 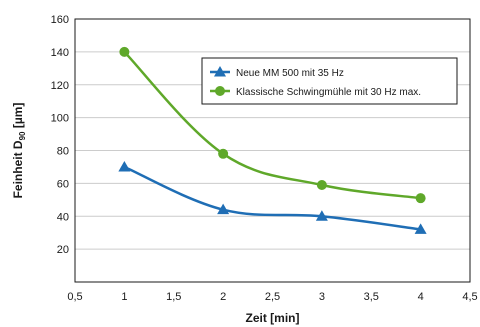 What do you see at coordinates (322, 297) in the screenshot?
I see `x-tick-label: 3` at bounding box center [322, 297].